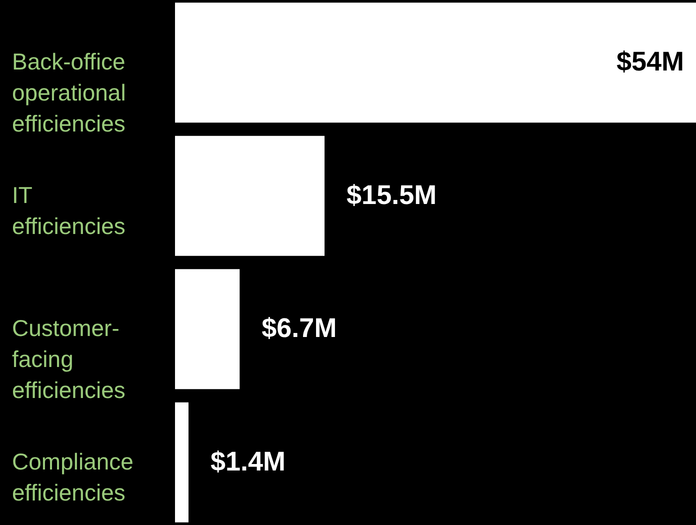 This screenshot has width=696, height=525. Describe the element at coordinates (69, 210) in the screenshot. I see `y-tick-label: IT efficiencies` at that location.